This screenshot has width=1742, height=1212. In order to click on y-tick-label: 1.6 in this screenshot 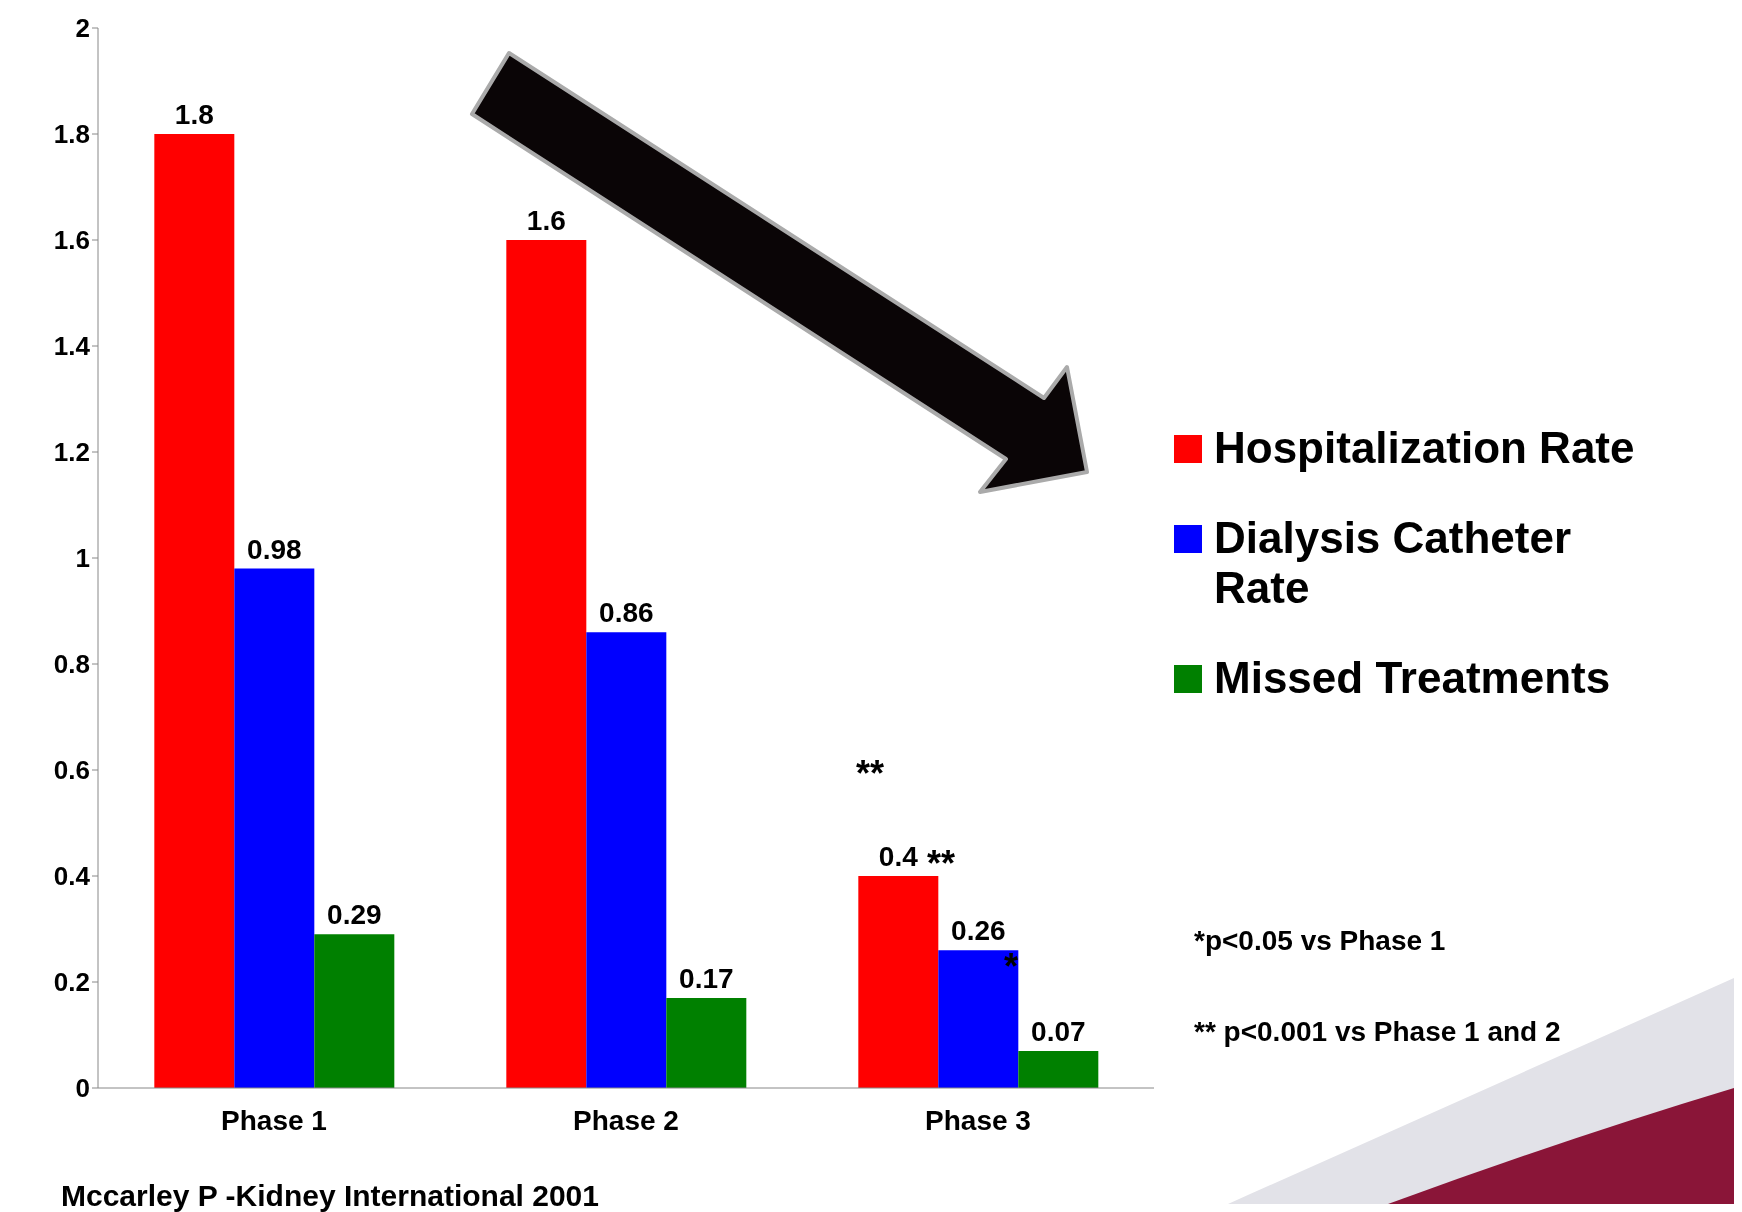, I will do `click(71, 240)`.